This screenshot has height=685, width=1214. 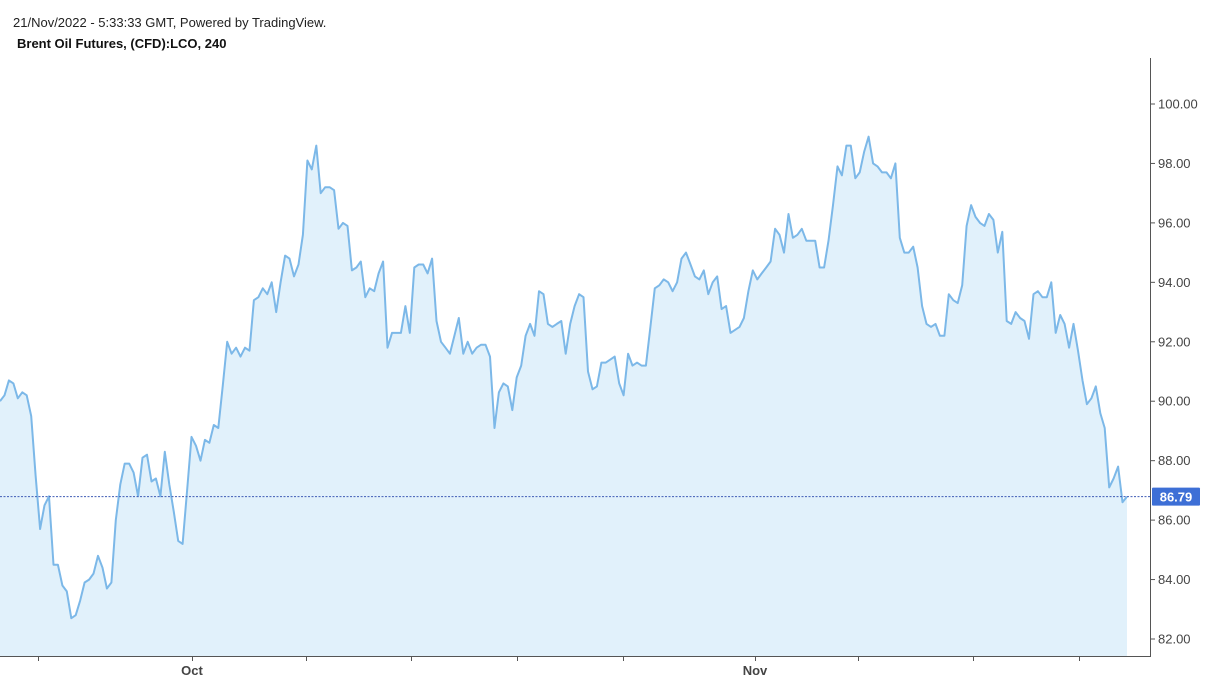 What do you see at coordinates (1174, 222) in the screenshot?
I see `y-tick-label: 96.00` at bounding box center [1174, 222].